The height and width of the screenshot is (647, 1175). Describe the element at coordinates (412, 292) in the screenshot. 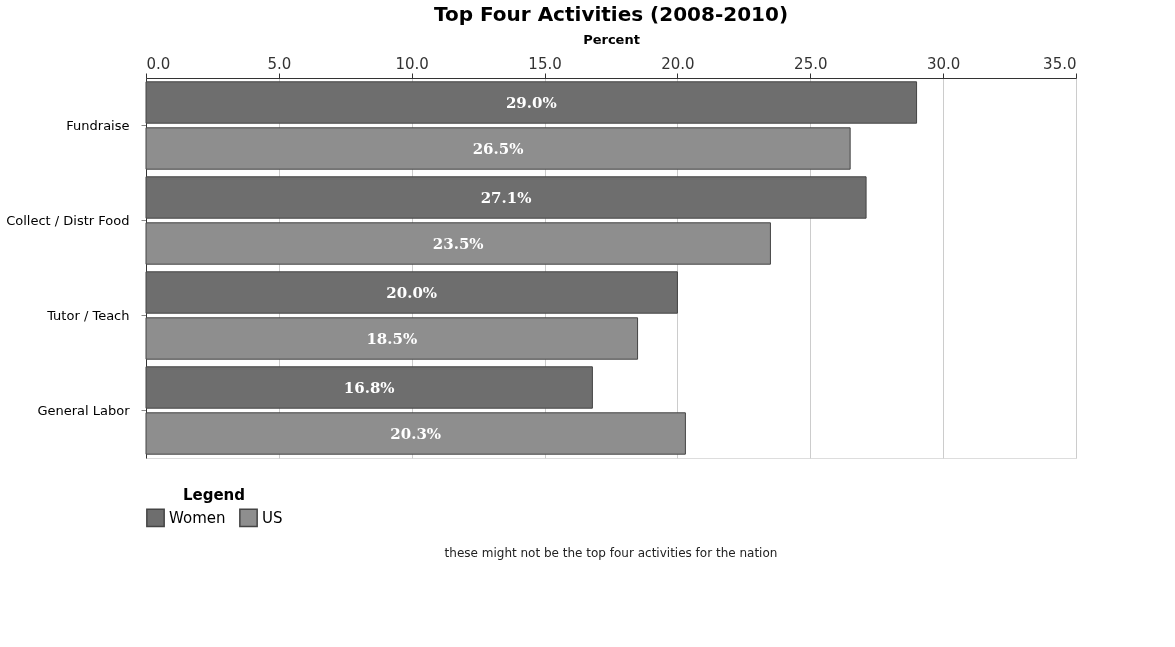

I see `data-label: 20.0%` at that location.